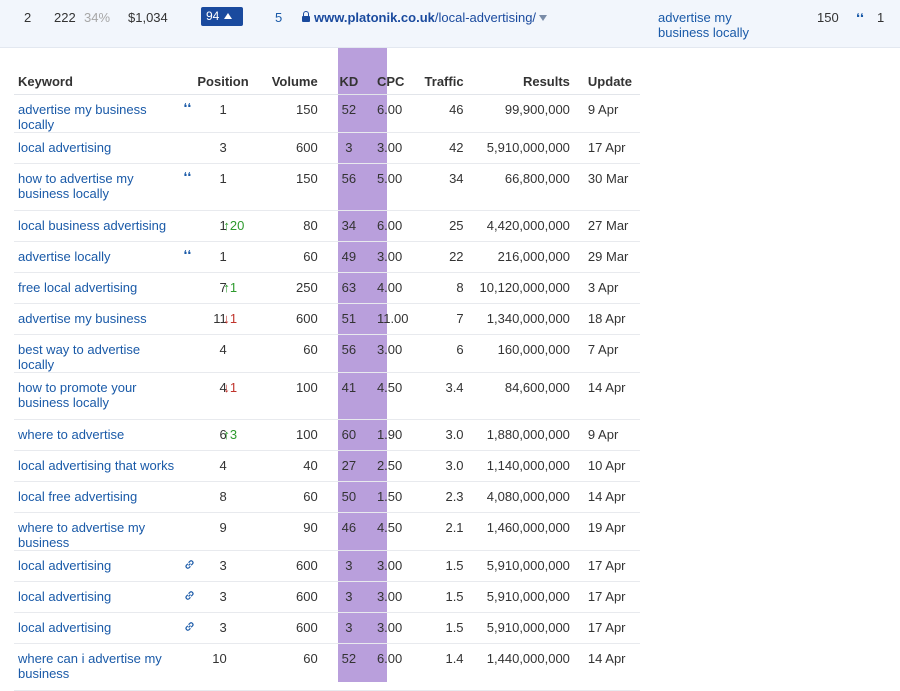 This screenshot has height=691, width=900. Describe the element at coordinates (233, 225) in the screenshot. I see `position-change: ↑20` at that location.